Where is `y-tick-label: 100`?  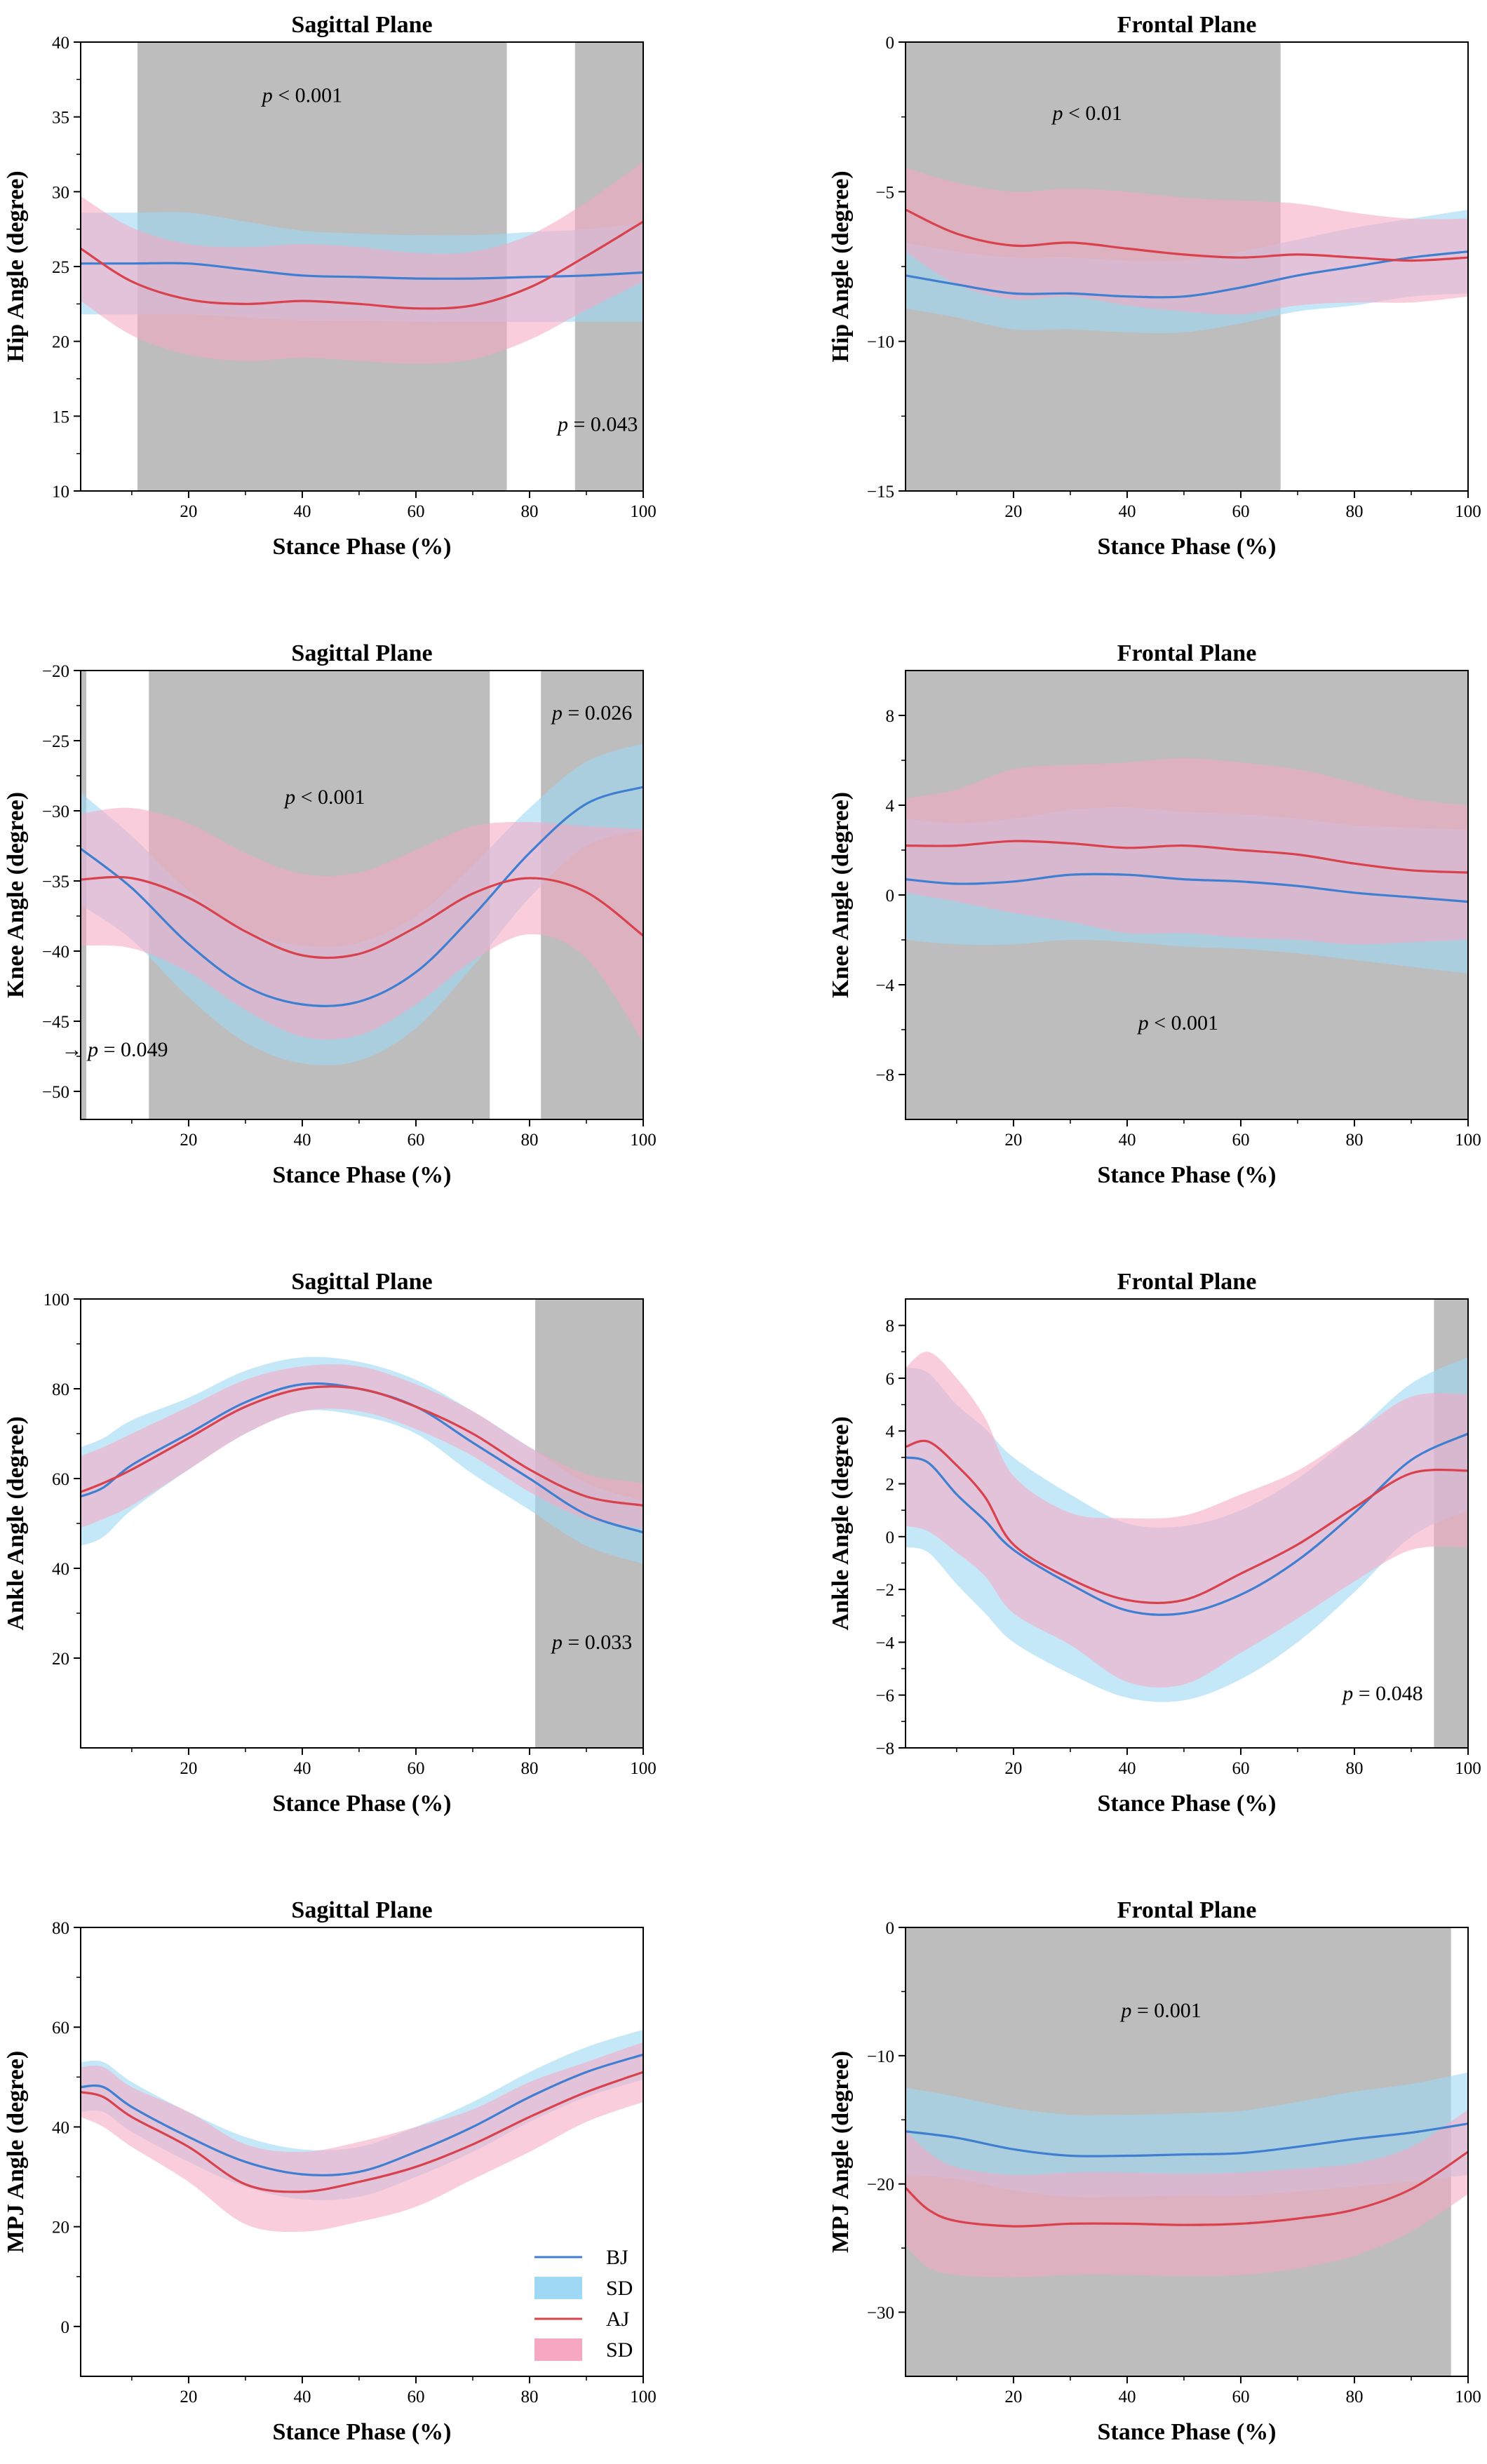 y-tick-label: 100 is located at coordinates (57, 1300).